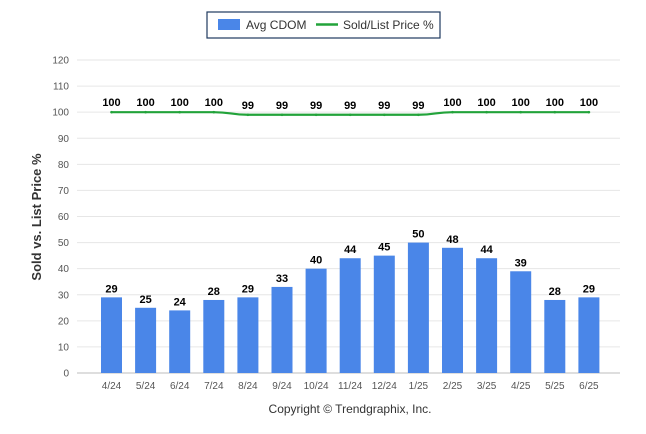 This screenshot has width=646, height=434. What do you see at coordinates (521, 386) in the screenshot?
I see `x-tick-label: 4/25` at bounding box center [521, 386].